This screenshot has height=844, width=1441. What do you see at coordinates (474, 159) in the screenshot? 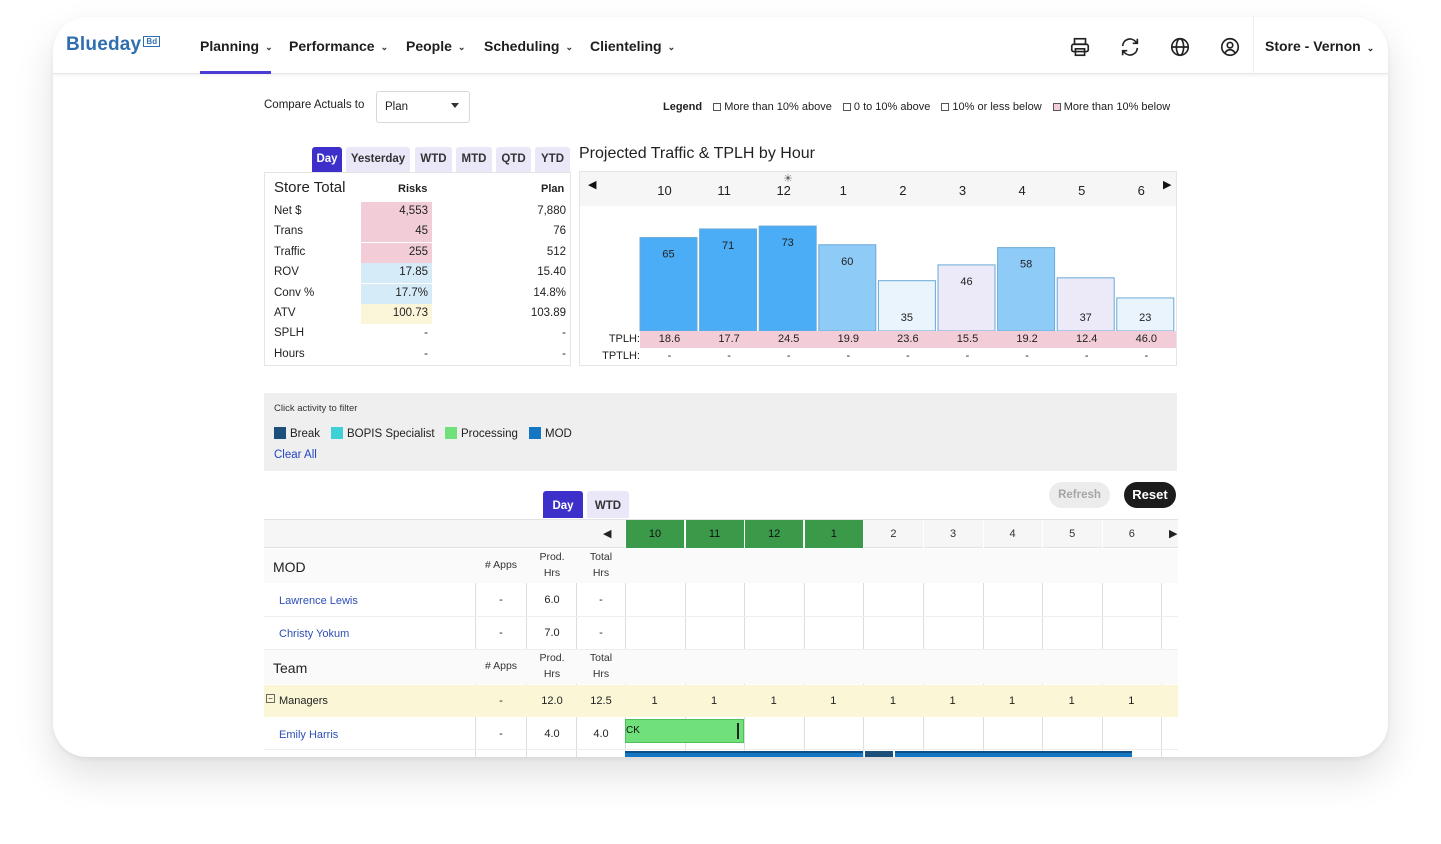
I see `tab-mtd: MTD` at bounding box center [474, 159].